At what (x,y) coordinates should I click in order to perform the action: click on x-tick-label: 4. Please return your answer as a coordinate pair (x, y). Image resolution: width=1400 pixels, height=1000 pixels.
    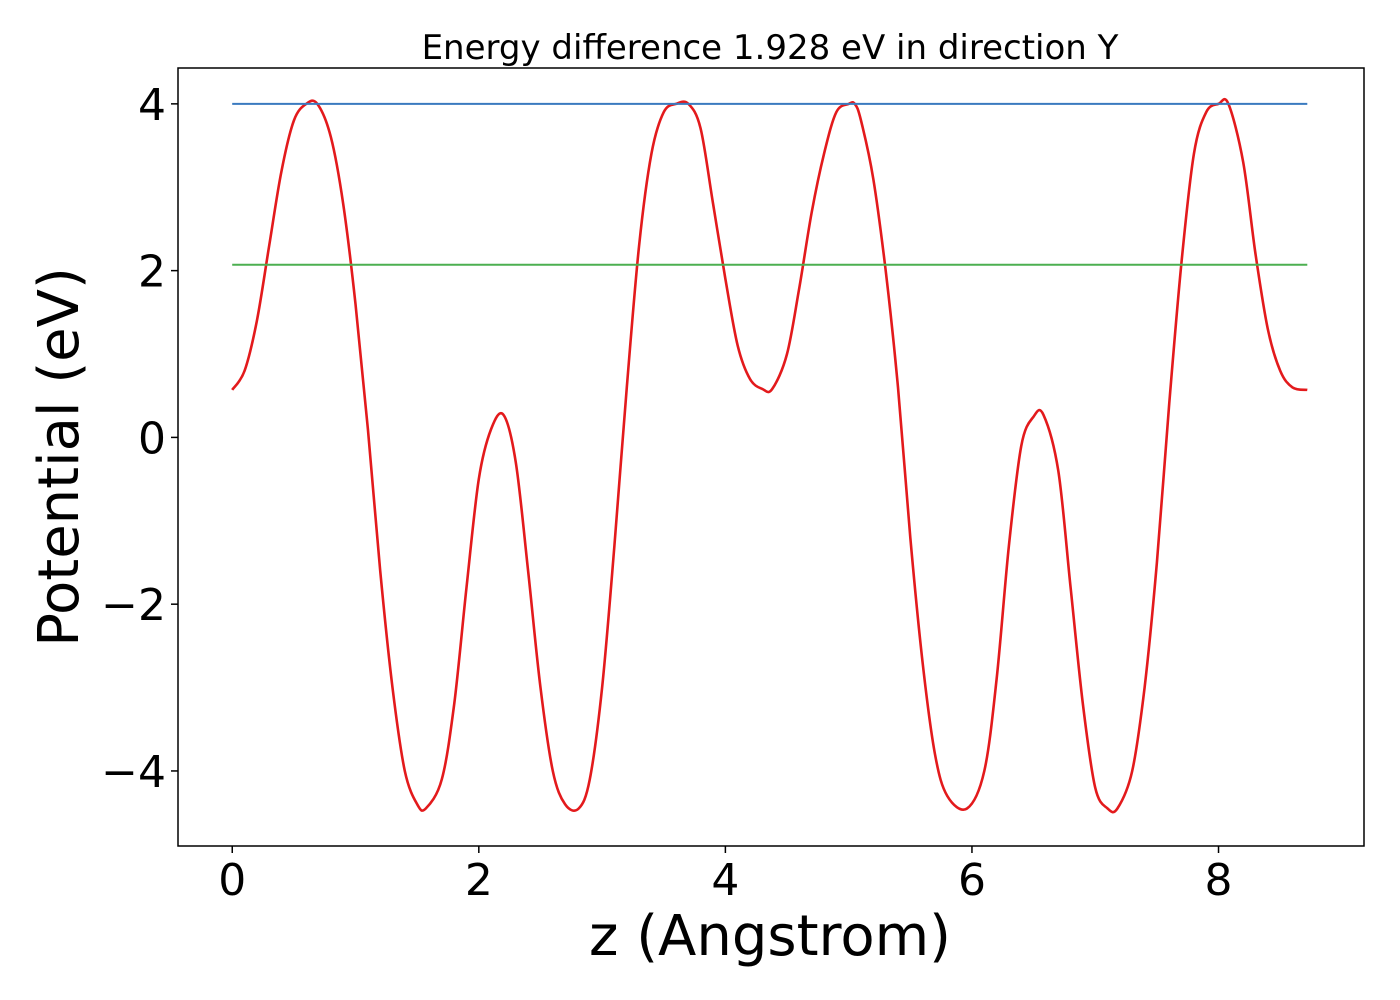
    Looking at the image, I should click on (725, 880).